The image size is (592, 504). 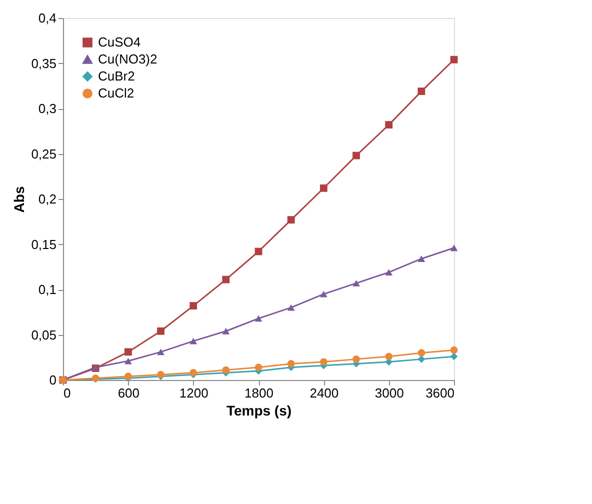 I want to click on legend-label: CuBr2, so click(x=116, y=76).